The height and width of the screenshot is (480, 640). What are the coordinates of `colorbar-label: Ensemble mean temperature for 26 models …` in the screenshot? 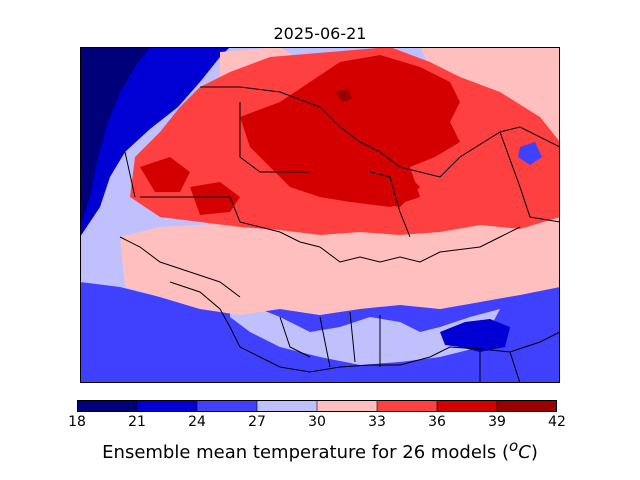 It's located at (320, 450).